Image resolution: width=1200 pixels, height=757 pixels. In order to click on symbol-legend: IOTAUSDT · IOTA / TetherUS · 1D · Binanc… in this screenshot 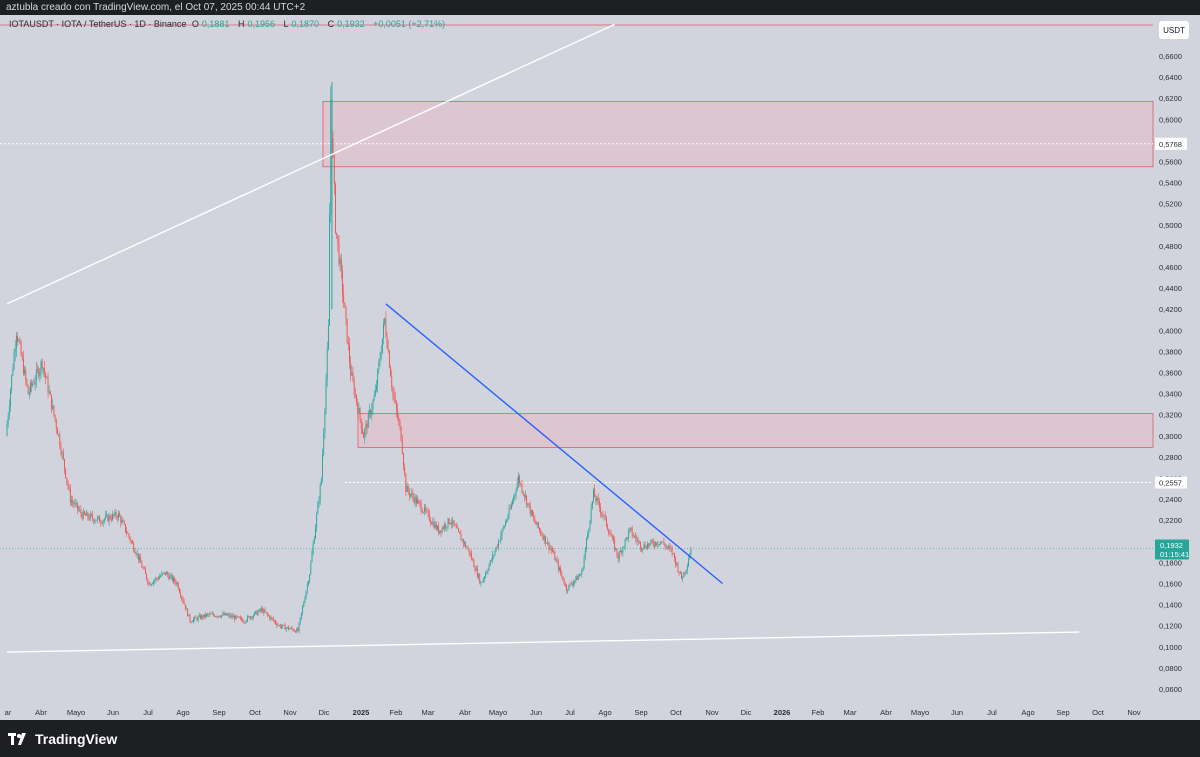, I will do `click(228, 24)`.